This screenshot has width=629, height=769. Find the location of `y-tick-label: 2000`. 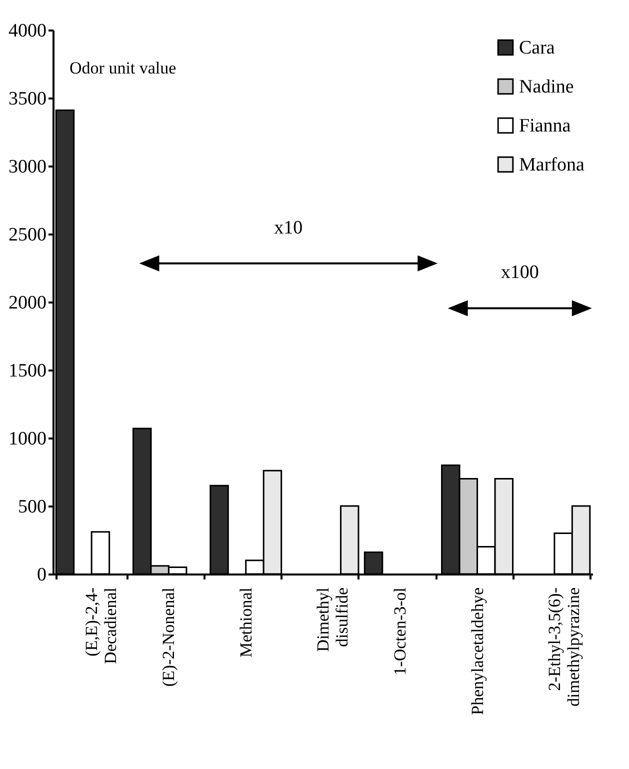

y-tick-label: 2000 is located at coordinates (27, 303).